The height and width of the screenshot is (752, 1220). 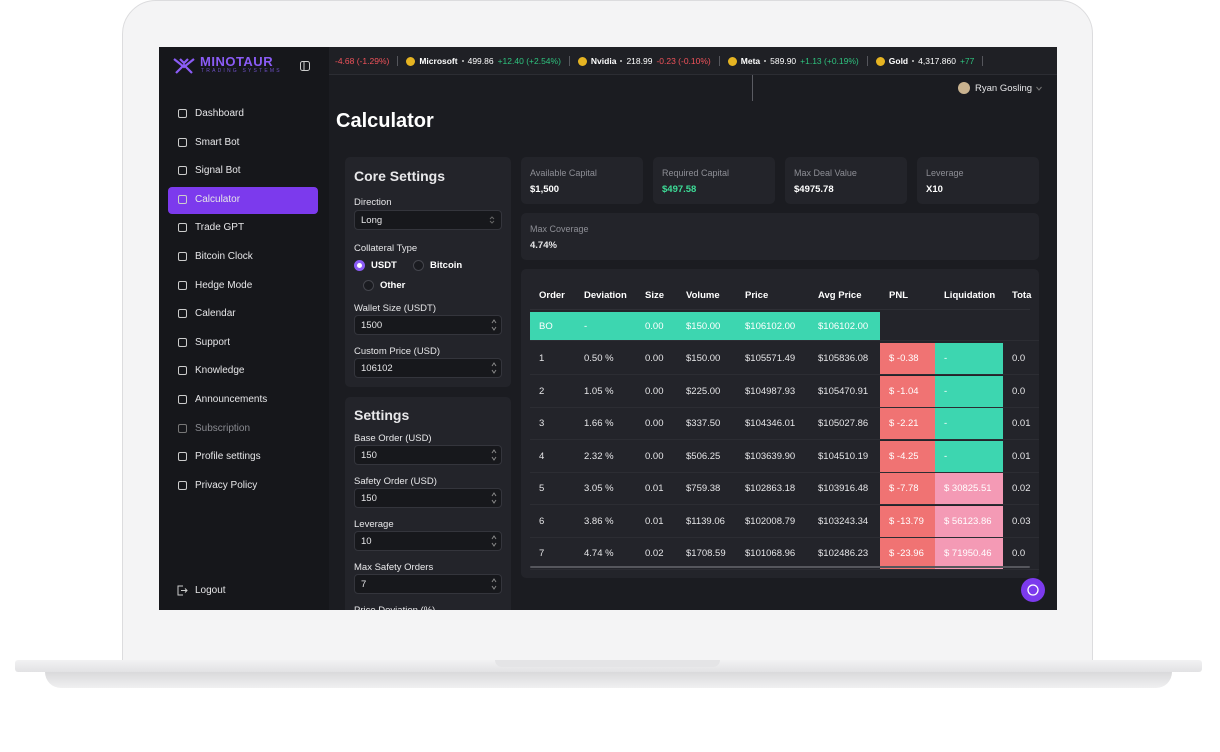 What do you see at coordinates (224, 256) in the screenshot?
I see `nav-item: Bitcoin Clock` at bounding box center [224, 256].